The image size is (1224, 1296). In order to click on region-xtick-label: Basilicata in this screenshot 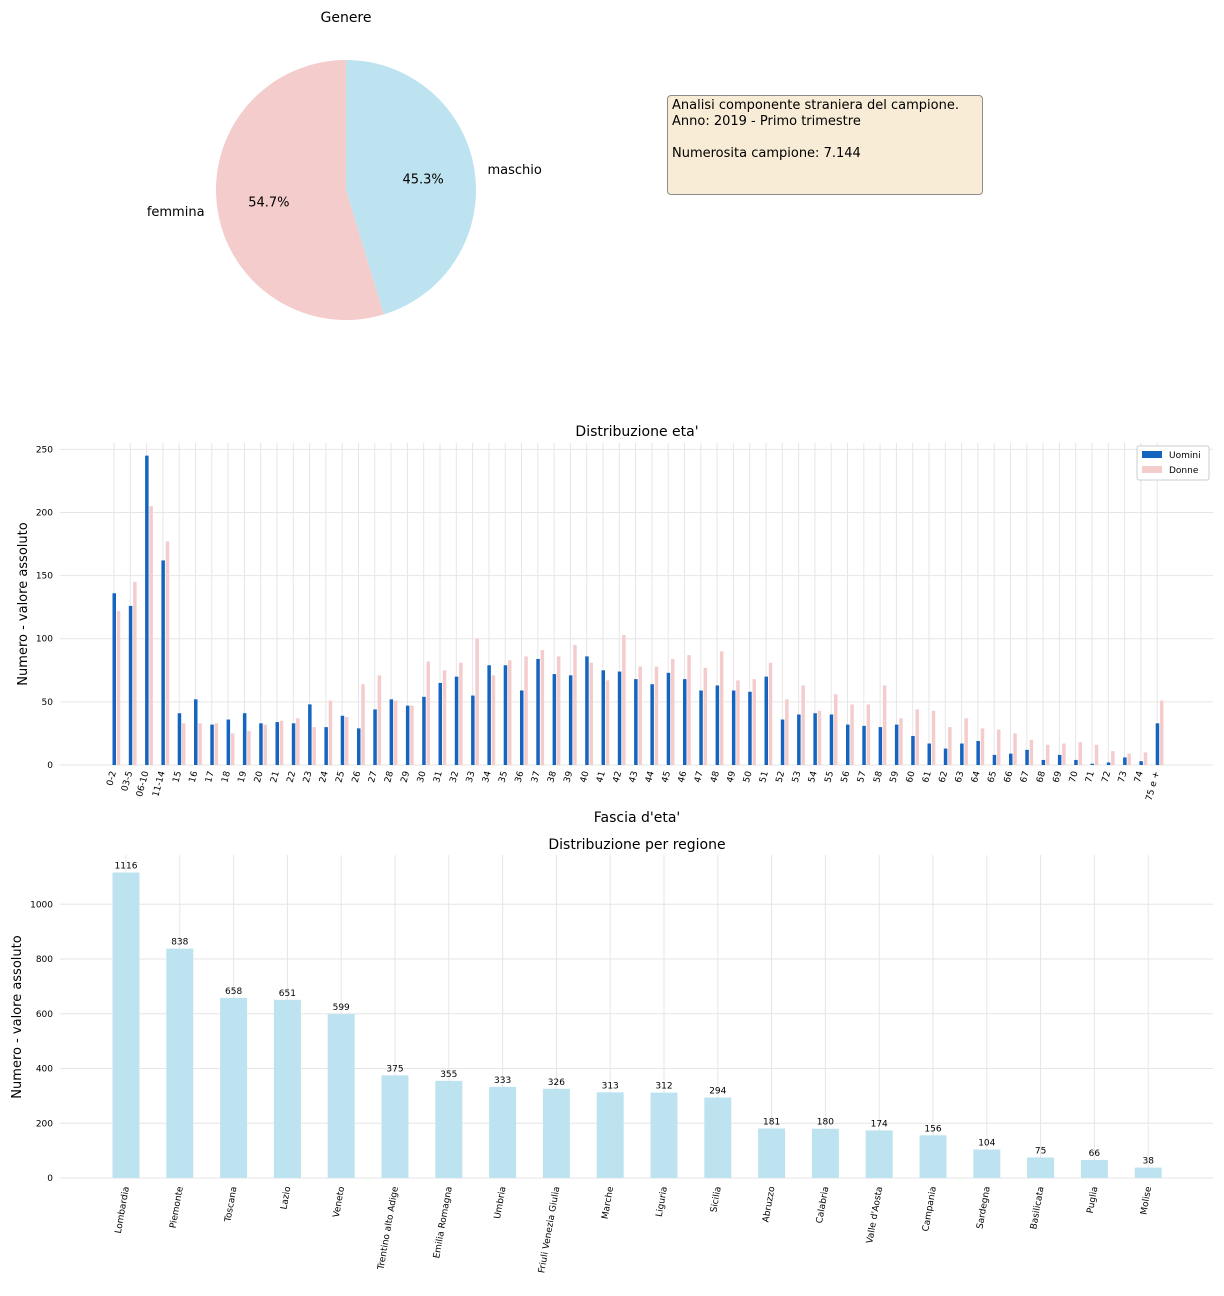, I will do `click(1037, 1208)`.